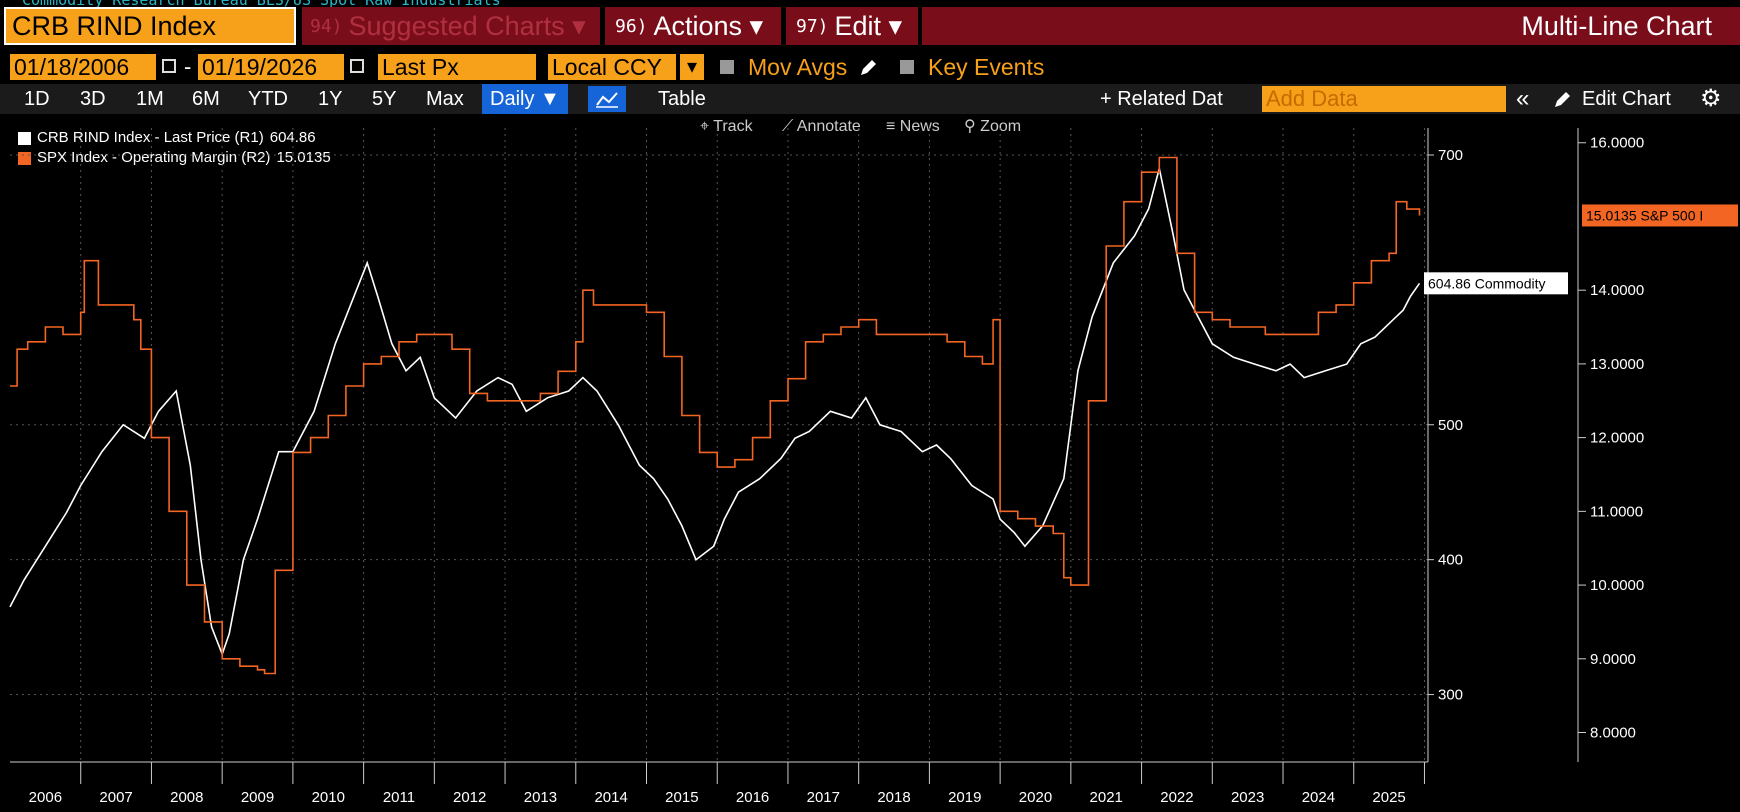 The height and width of the screenshot is (812, 1740). What do you see at coordinates (115, 797) in the screenshot?
I see `x-tick-label: 2007` at bounding box center [115, 797].